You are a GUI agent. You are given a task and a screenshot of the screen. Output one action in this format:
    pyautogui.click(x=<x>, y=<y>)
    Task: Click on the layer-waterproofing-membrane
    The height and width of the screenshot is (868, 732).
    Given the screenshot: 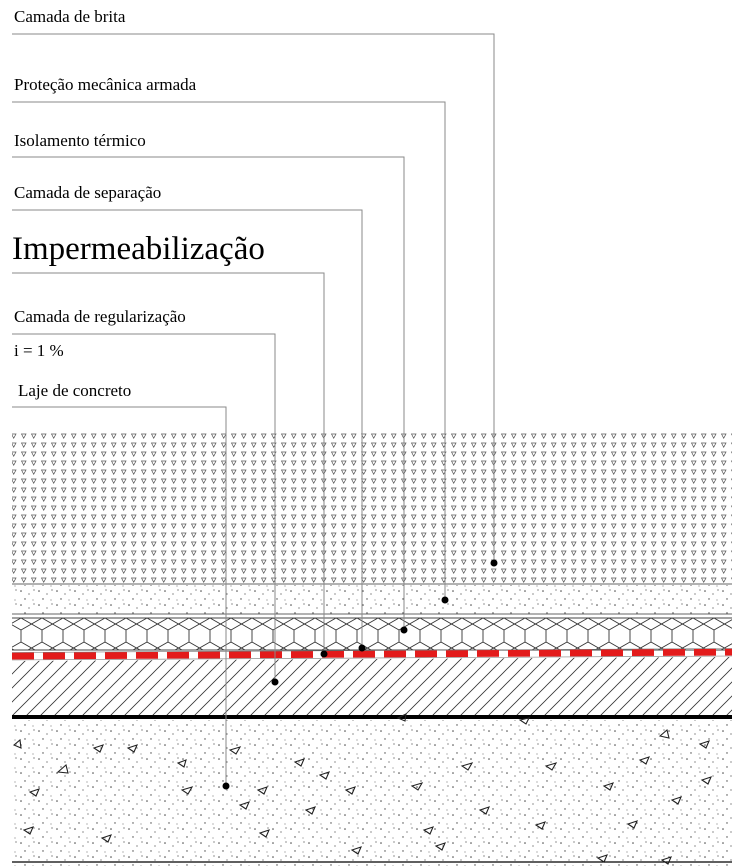 What is the action you would take?
    pyautogui.click(x=371, y=654)
    